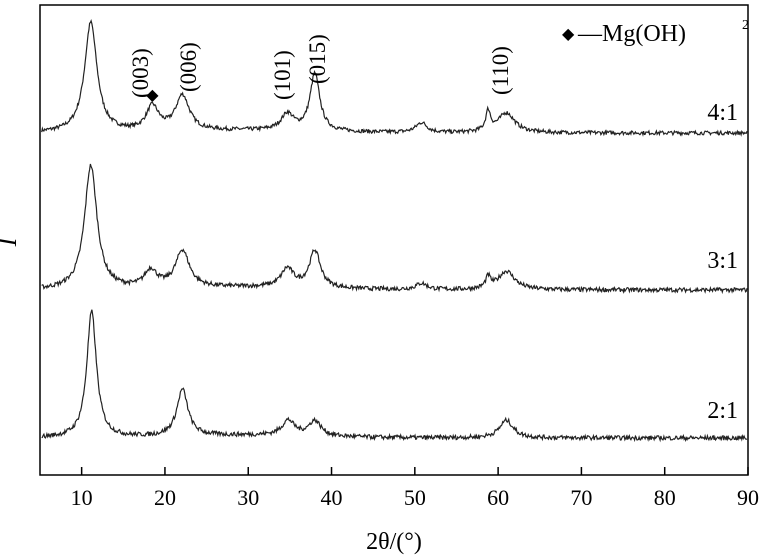 The image size is (767, 559). What do you see at coordinates (82, 497) in the screenshot?
I see `x-tick-label: 10` at bounding box center [82, 497].